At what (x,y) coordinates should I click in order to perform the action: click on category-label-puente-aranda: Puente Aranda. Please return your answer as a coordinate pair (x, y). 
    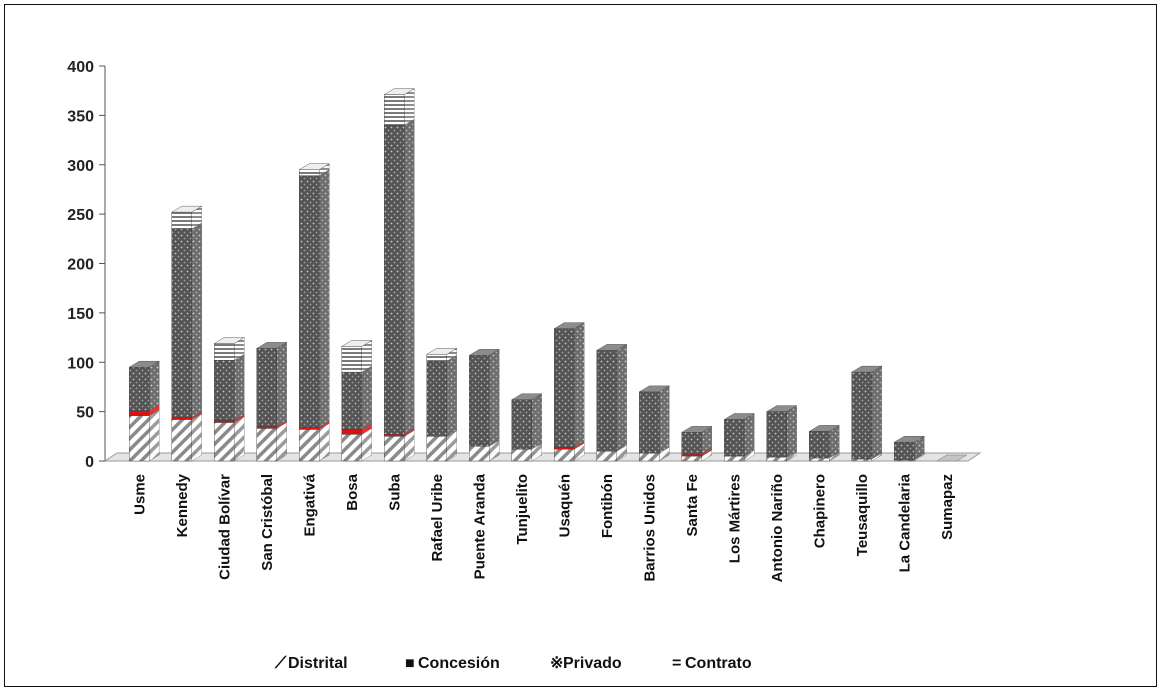
    Looking at the image, I should click on (479, 526).